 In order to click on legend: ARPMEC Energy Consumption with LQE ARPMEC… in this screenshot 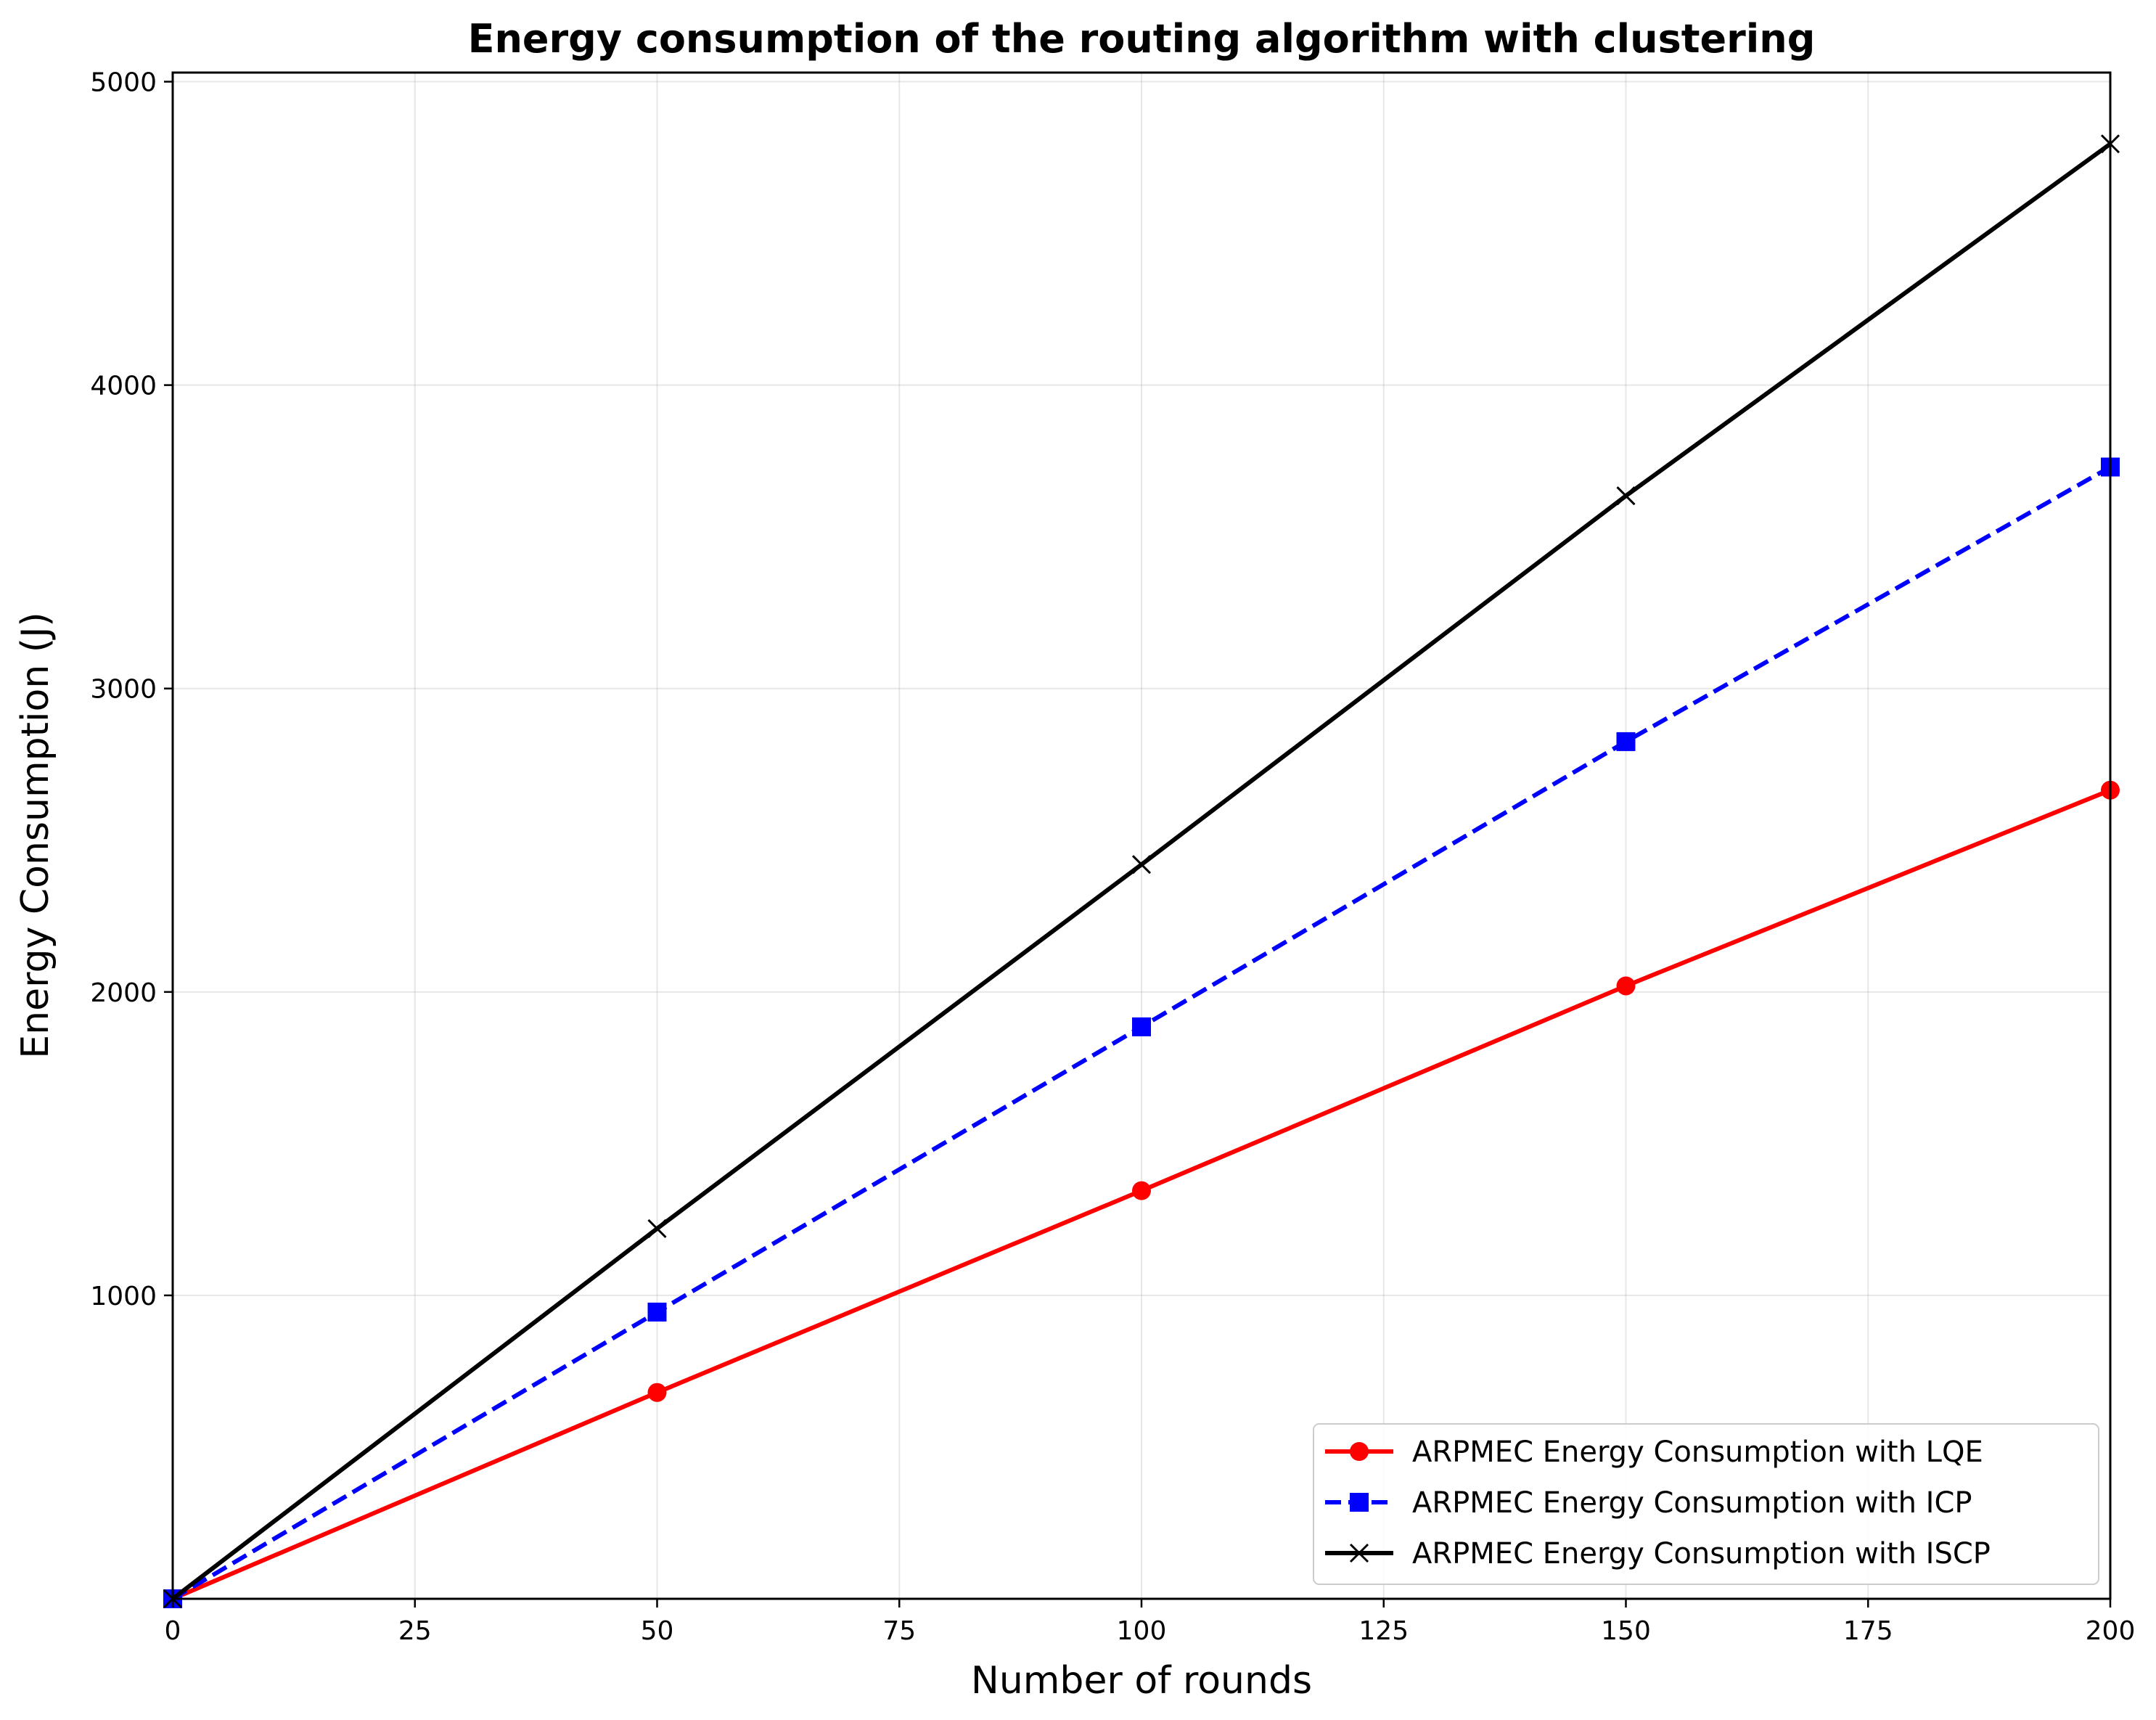, I will do `click(1706, 1504)`.